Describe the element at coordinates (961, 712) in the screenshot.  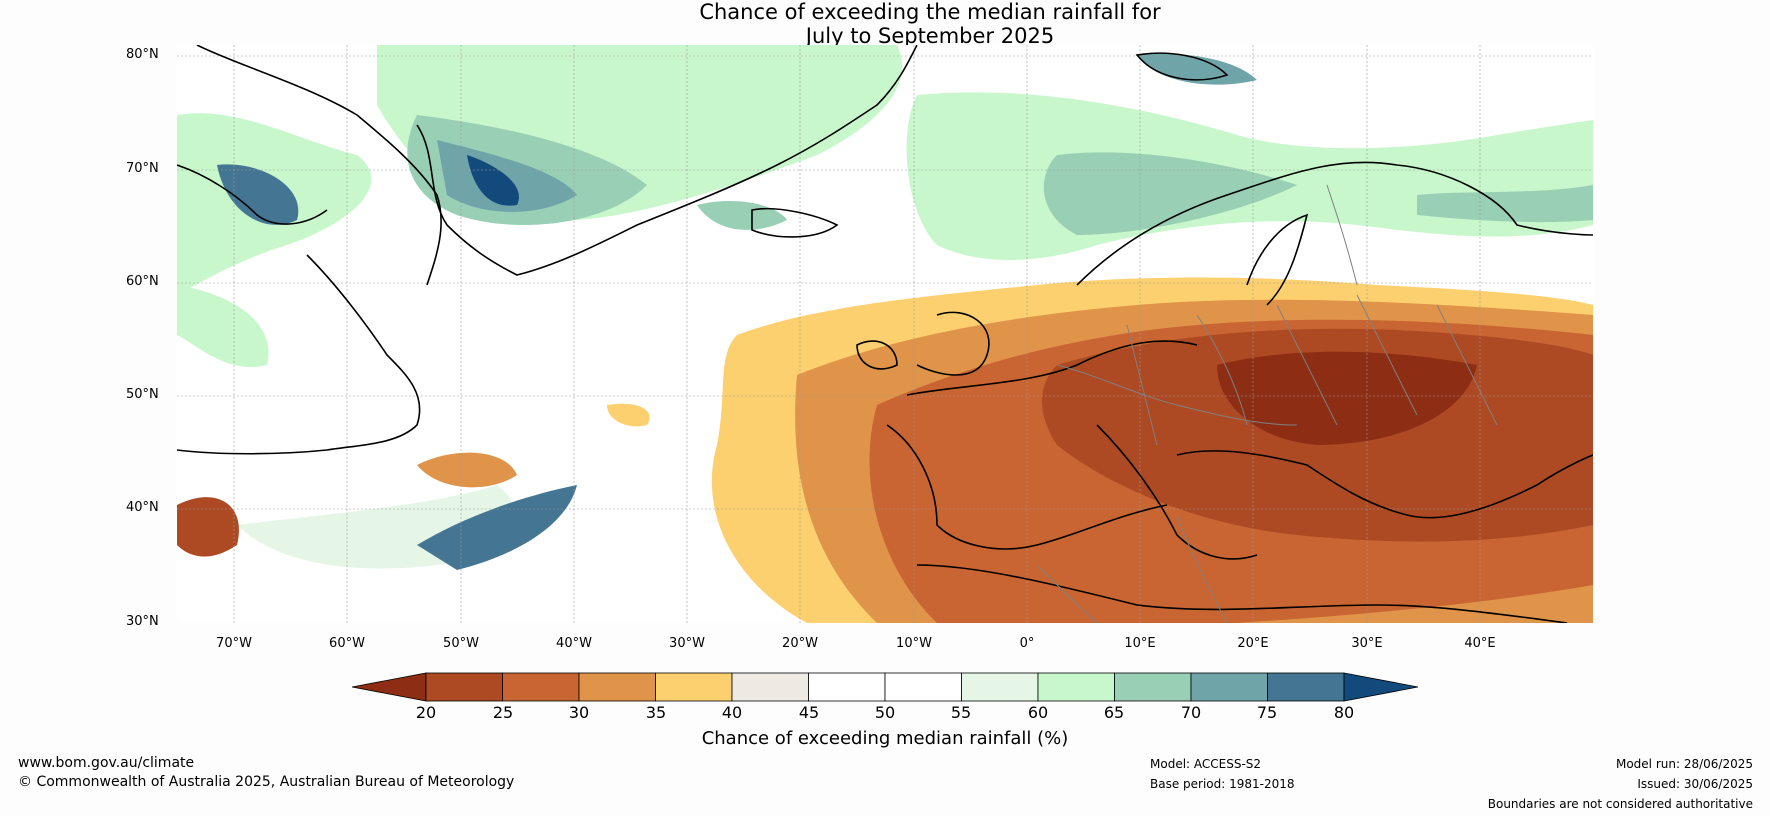
I see `colorbar-tick: 55` at that location.